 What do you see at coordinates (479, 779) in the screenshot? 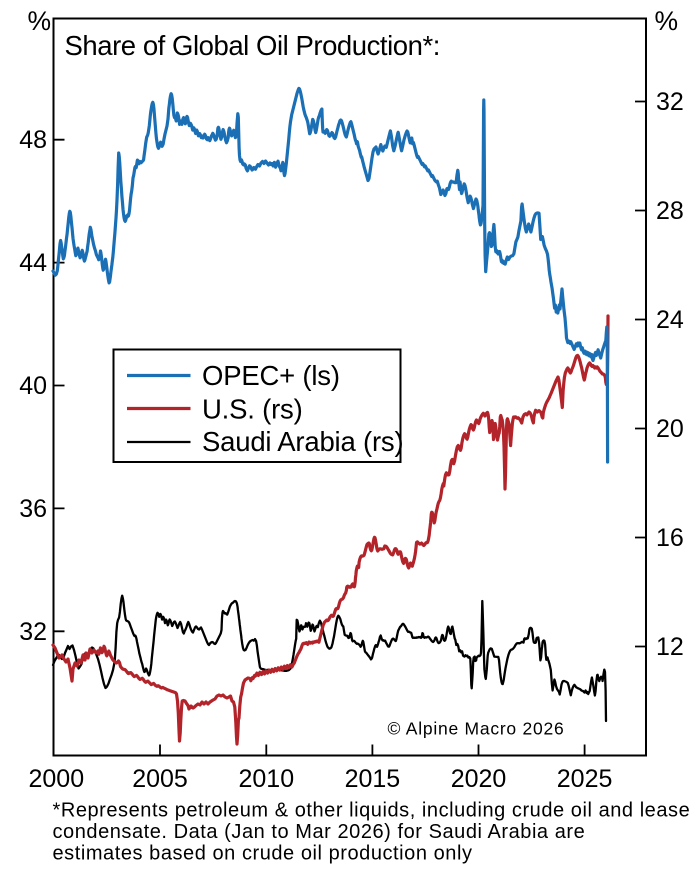
I see `svg-text: 2020` at bounding box center [479, 779].